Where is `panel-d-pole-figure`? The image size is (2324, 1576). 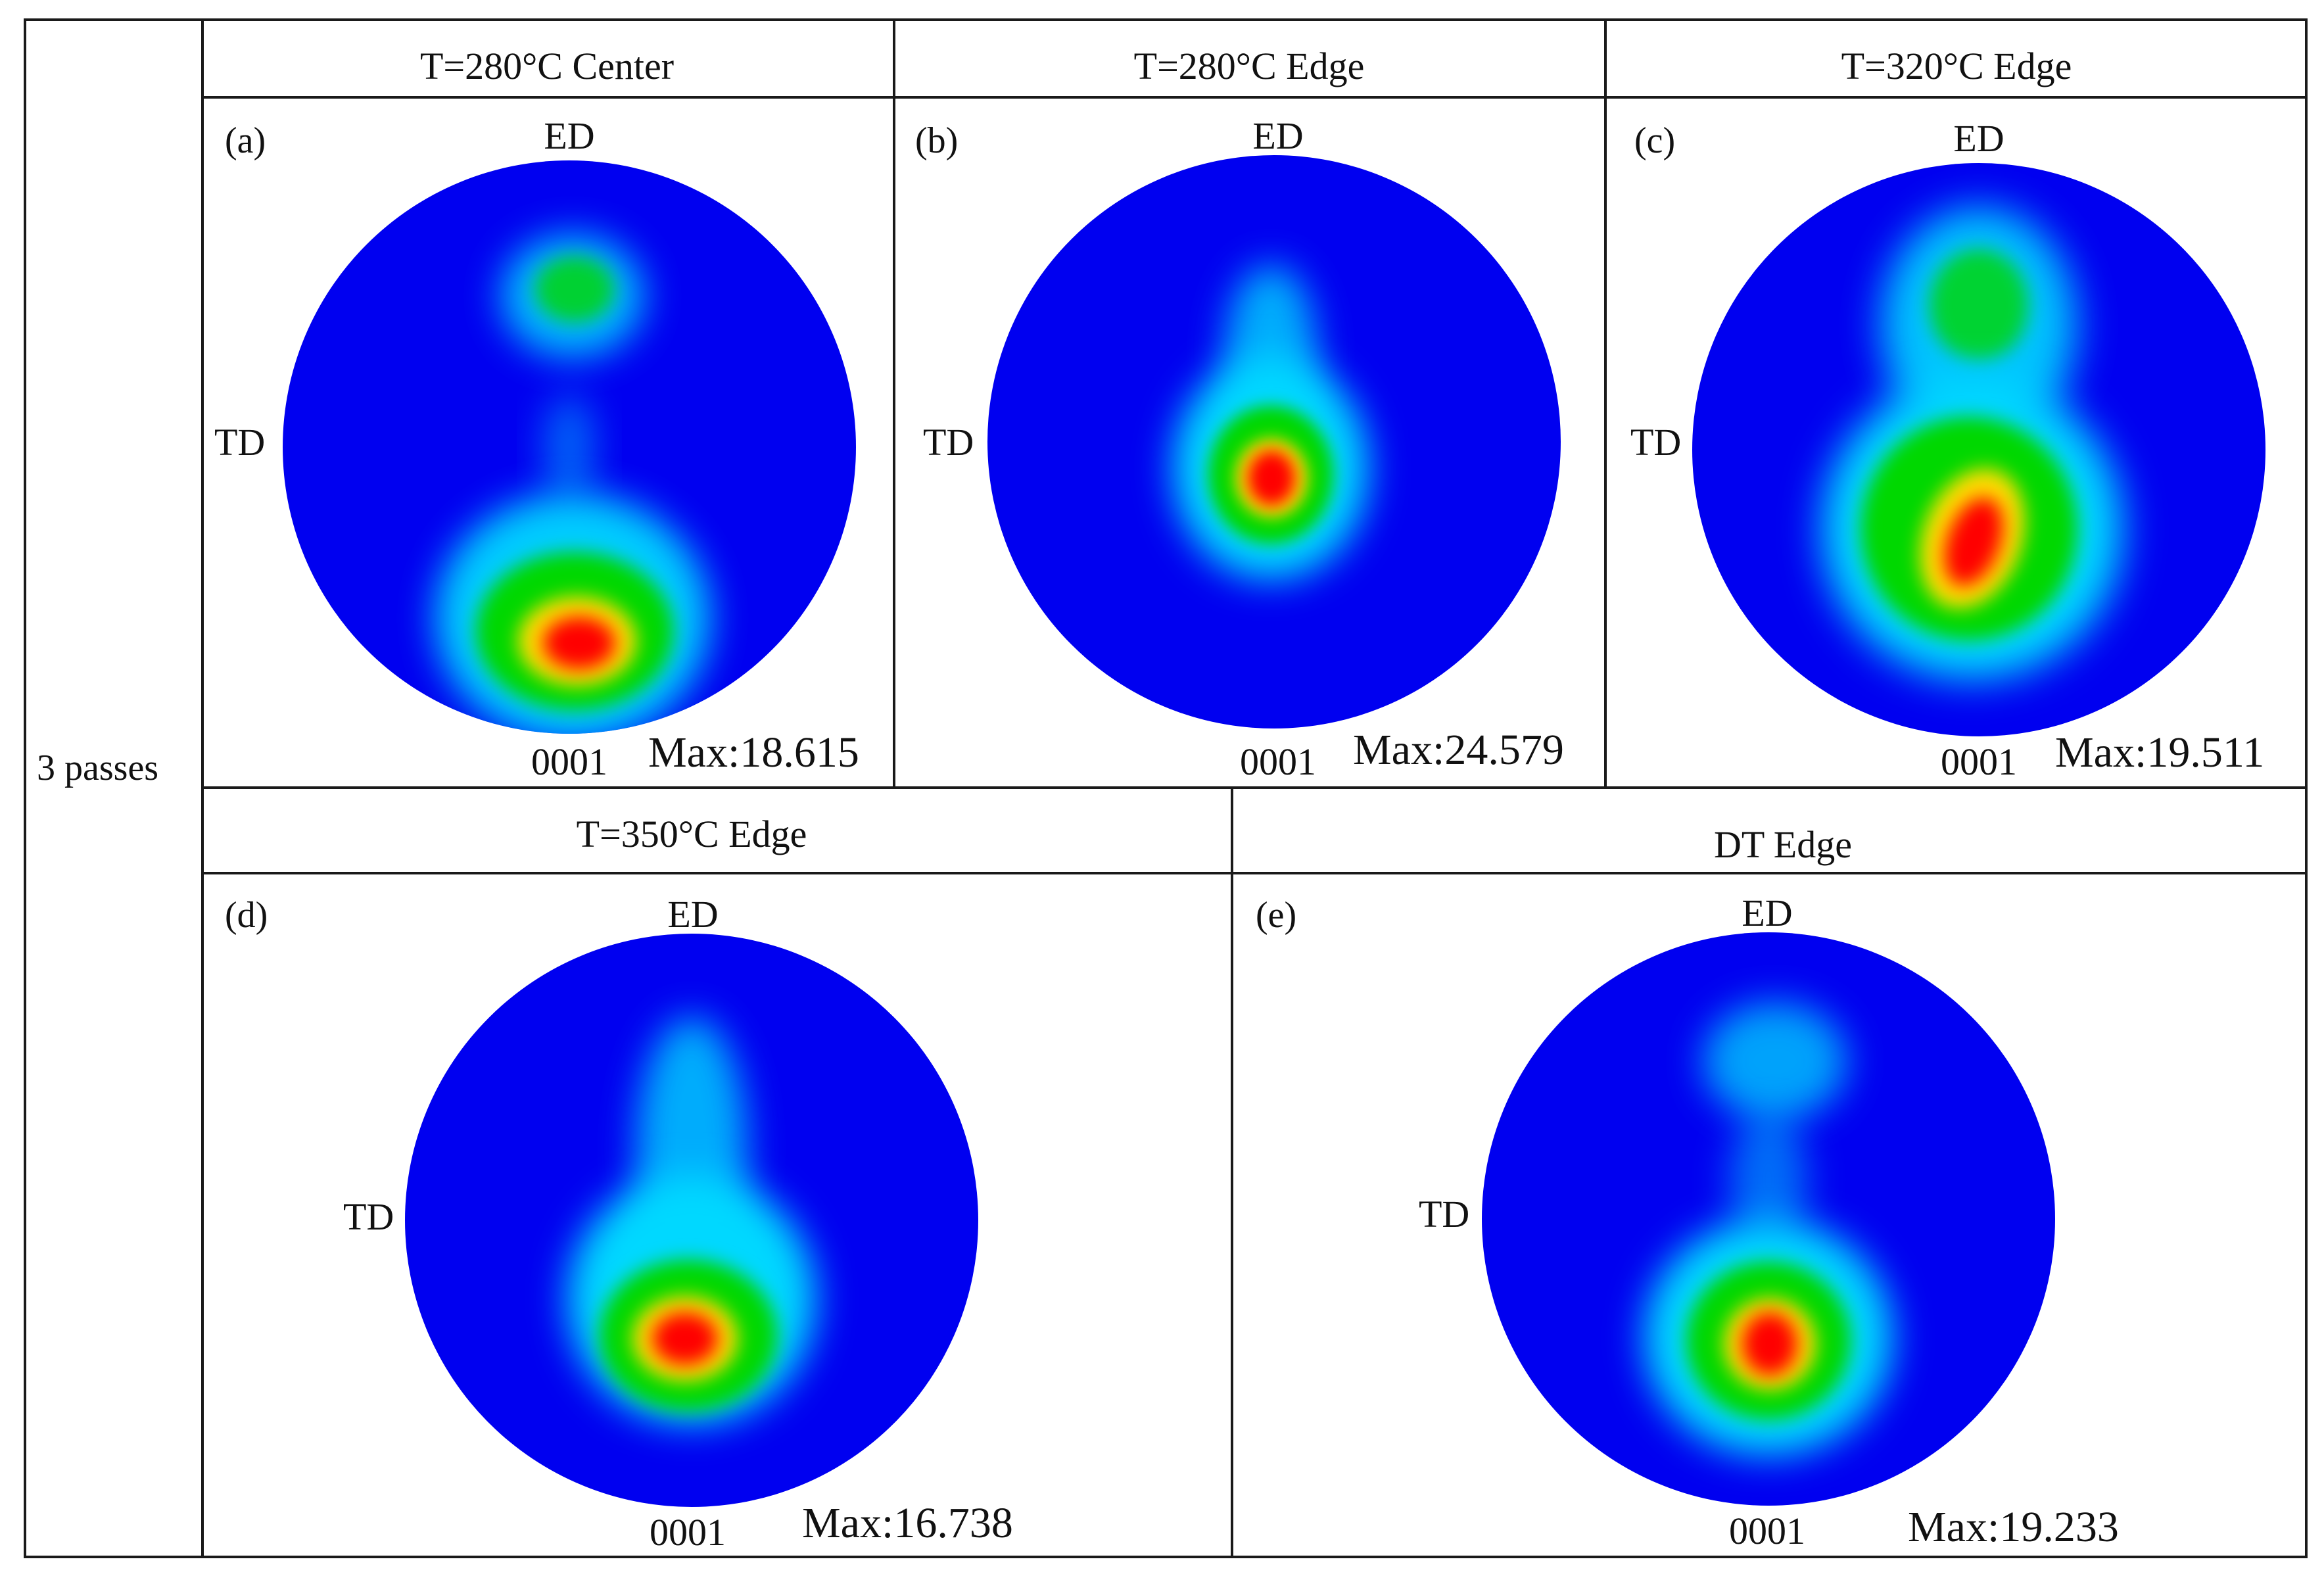
panel-d-pole-figure is located at coordinates (692, 1221).